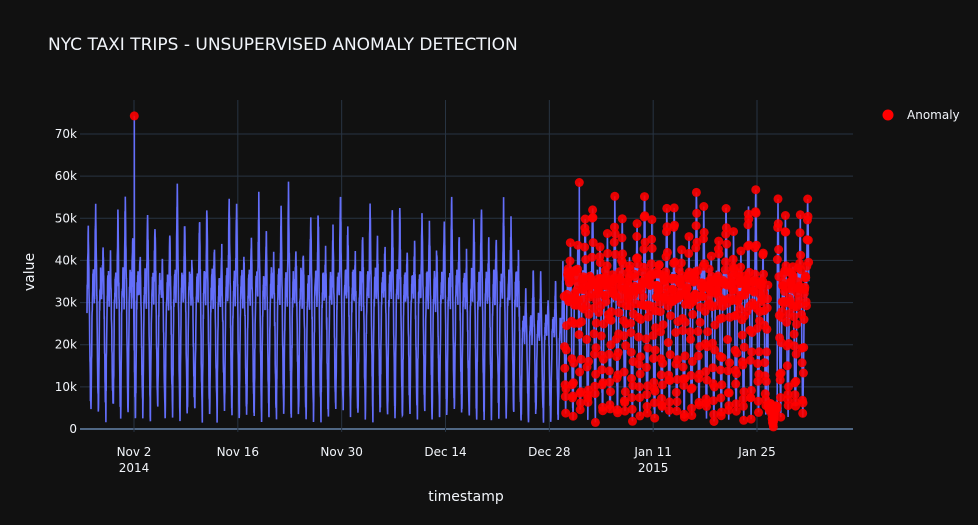 The height and width of the screenshot is (525, 978). What do you see at coordinates (921, 115) in the screenshot?
I see `legend: Anomaly` at bounding box center [921, 115].